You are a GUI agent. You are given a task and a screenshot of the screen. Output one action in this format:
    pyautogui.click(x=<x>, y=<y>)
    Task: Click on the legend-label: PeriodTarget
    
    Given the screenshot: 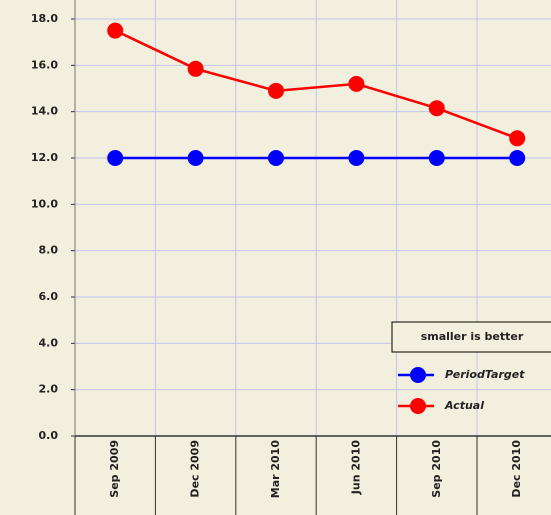 What is the action you would take?
    pyautogui.click(x=485, y=374)
    